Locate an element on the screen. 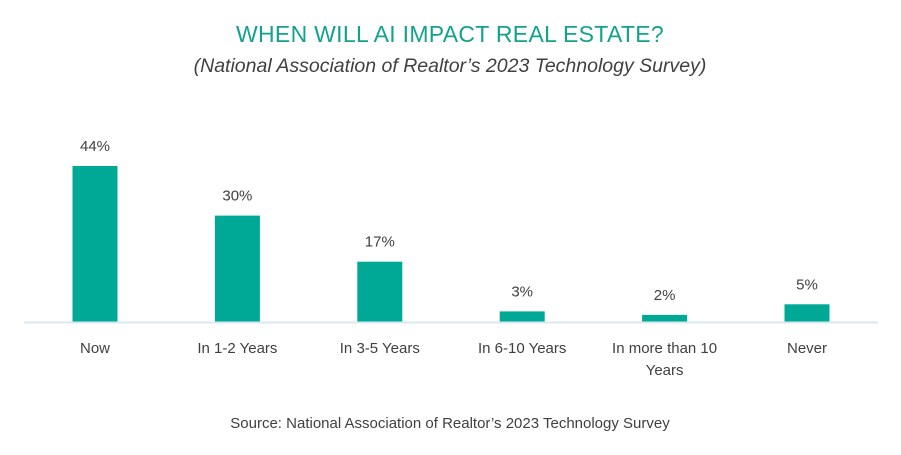 This screenshot has height=455, width=901. x-tick-label: In more than 10 is located at coordinates (664, 348).